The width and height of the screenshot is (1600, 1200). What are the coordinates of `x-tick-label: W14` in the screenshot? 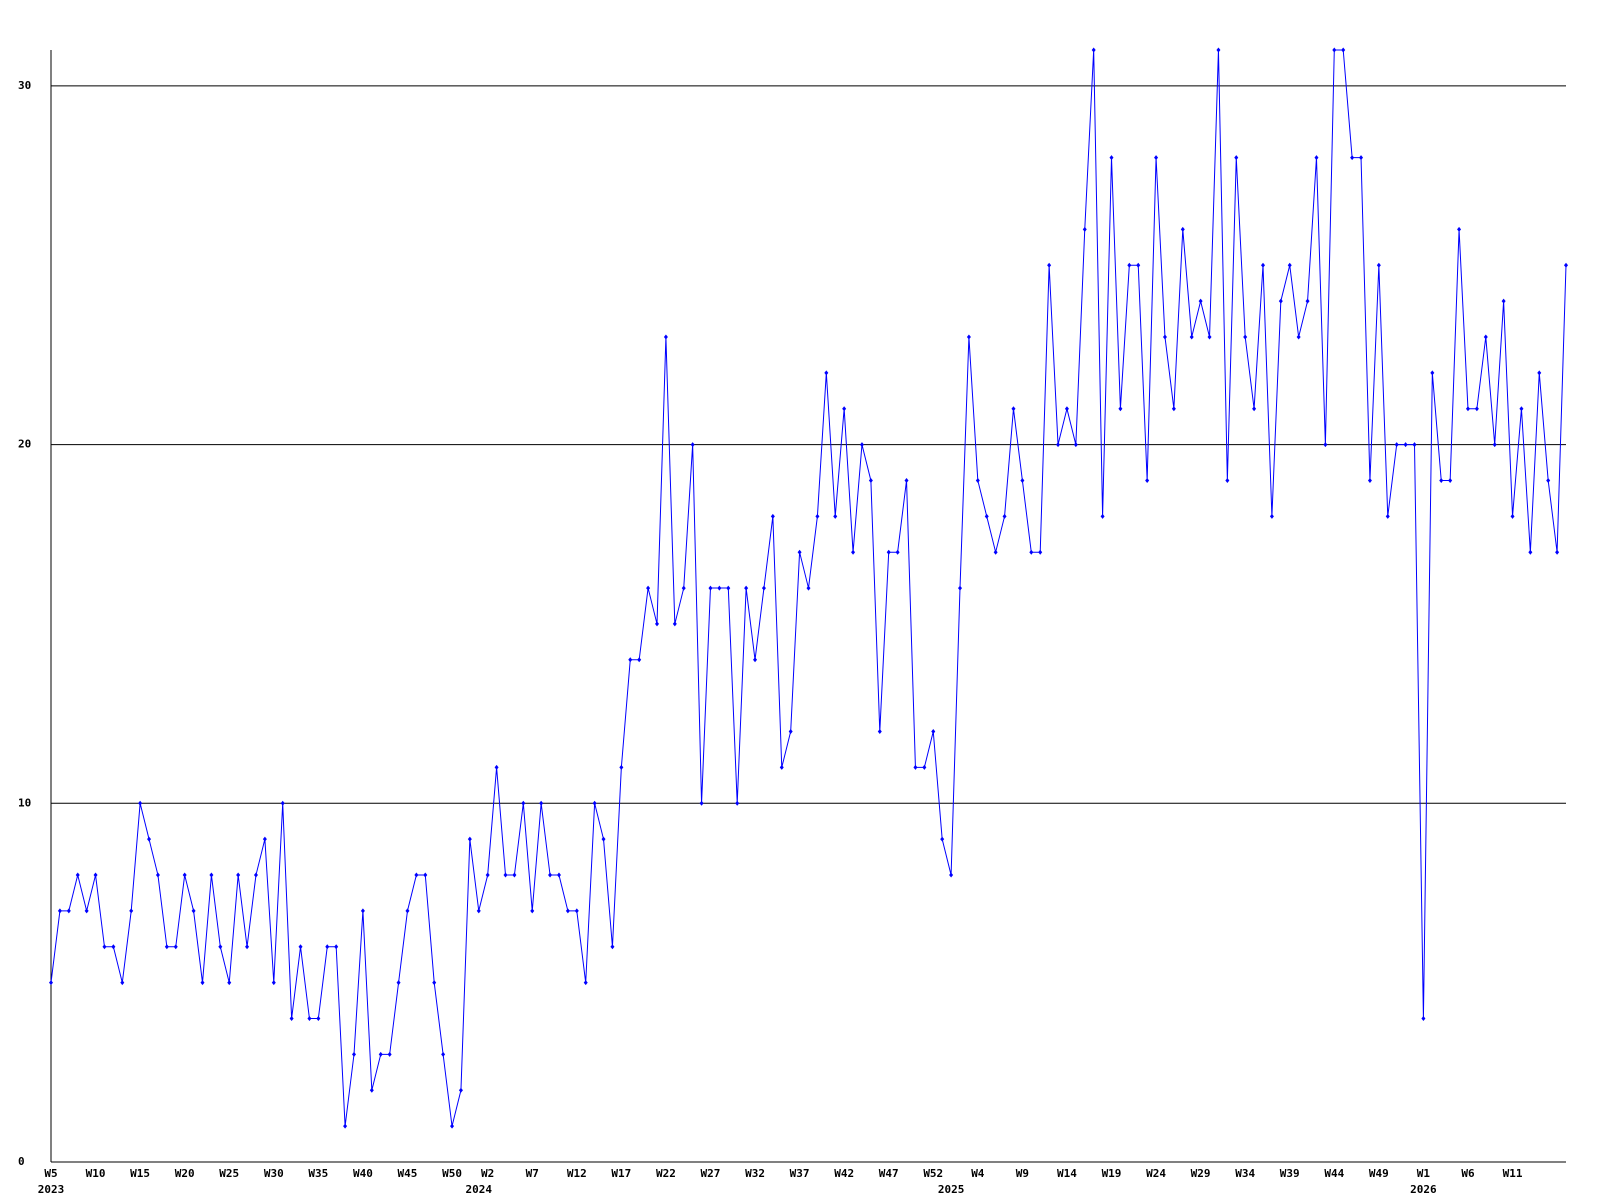 It's located at (1067, 1173).